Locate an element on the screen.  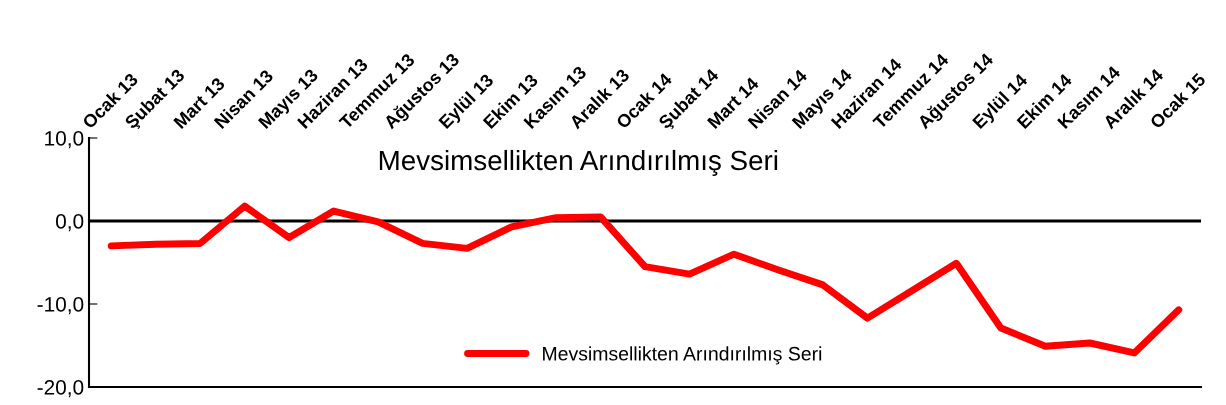
legend-label: Mevsimsellikten Arındırılmış Seri is located at coordinates (682, 355).